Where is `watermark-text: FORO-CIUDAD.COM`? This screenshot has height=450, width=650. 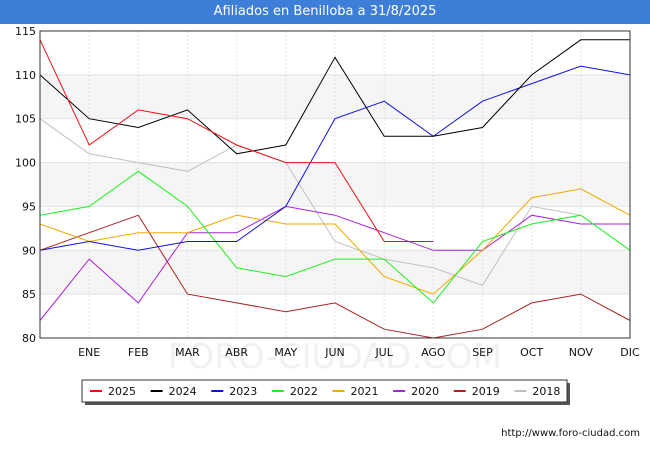
watermark-text: FORO-CIUDAD.COM is located at coordinates (335, 357).